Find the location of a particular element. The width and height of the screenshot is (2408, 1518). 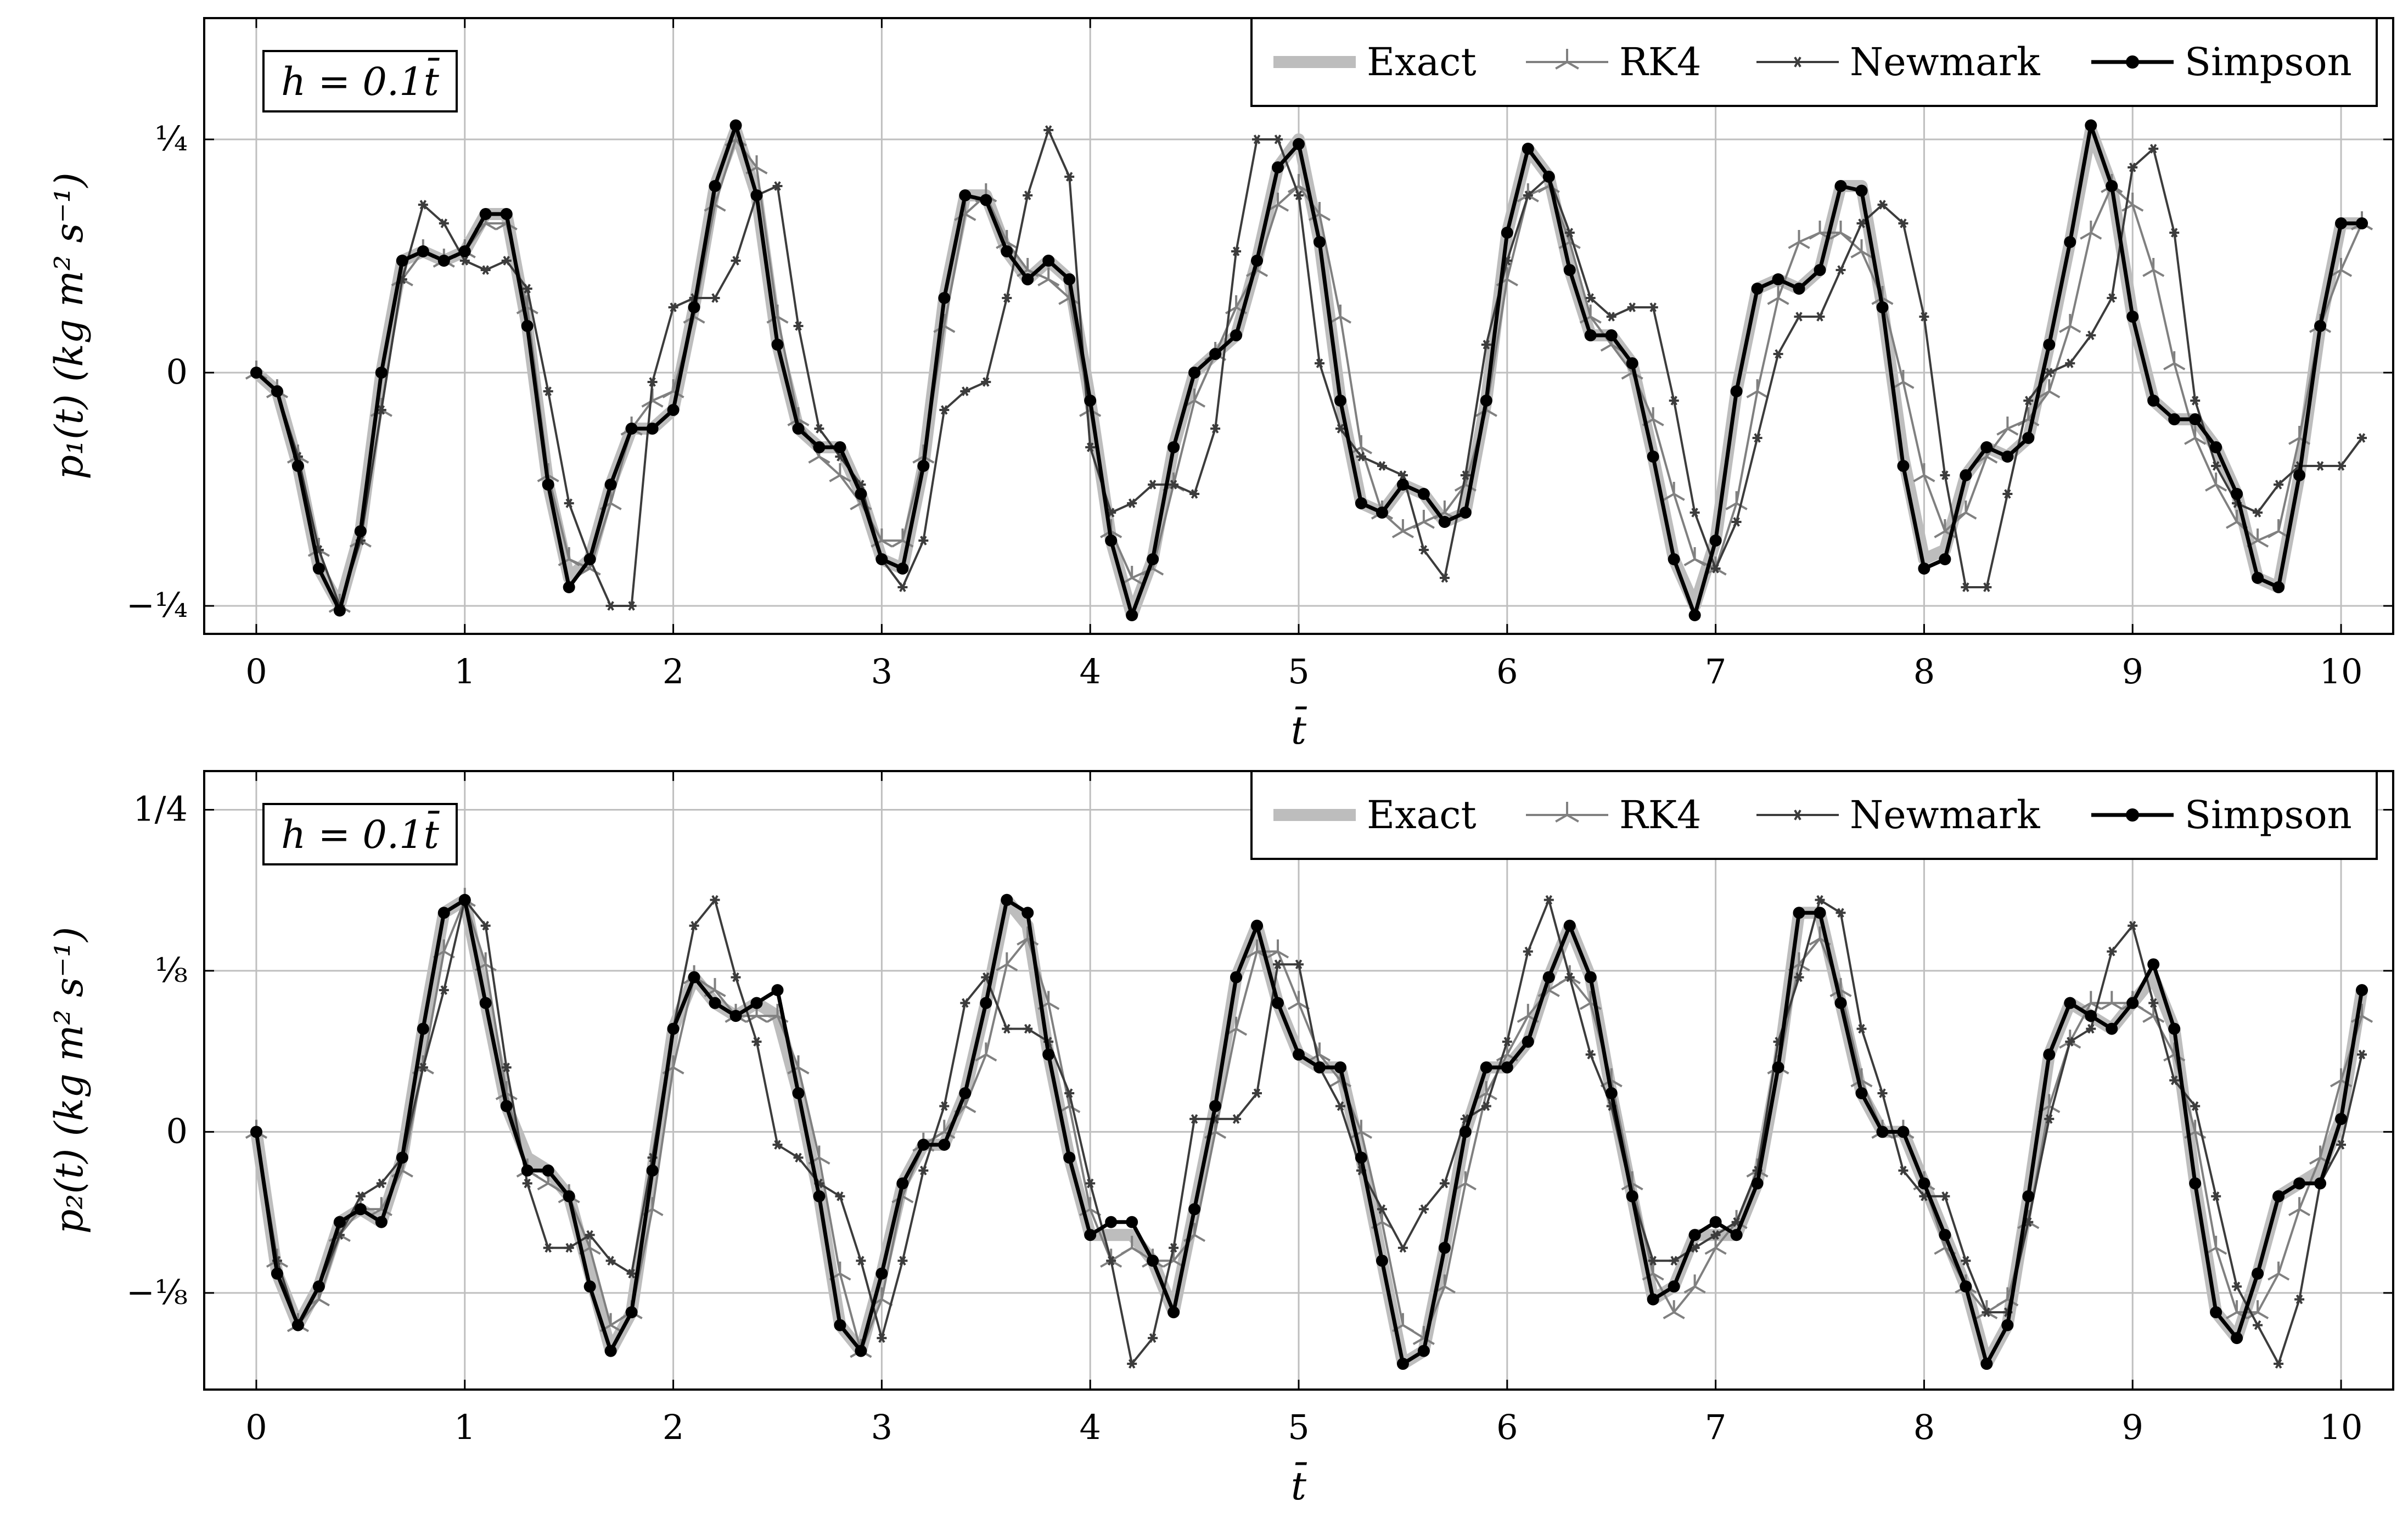

x-tick-label: 2 is located at coordinates (673, 671).